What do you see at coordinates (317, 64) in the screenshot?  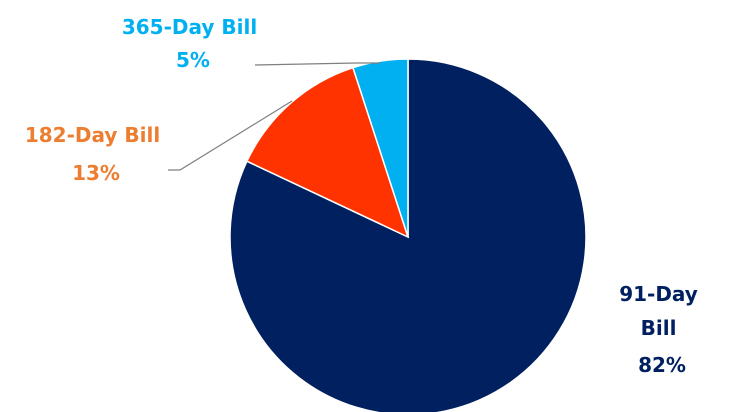 I see `leader-line-365-day-bill` at bounding box center [317, 64].